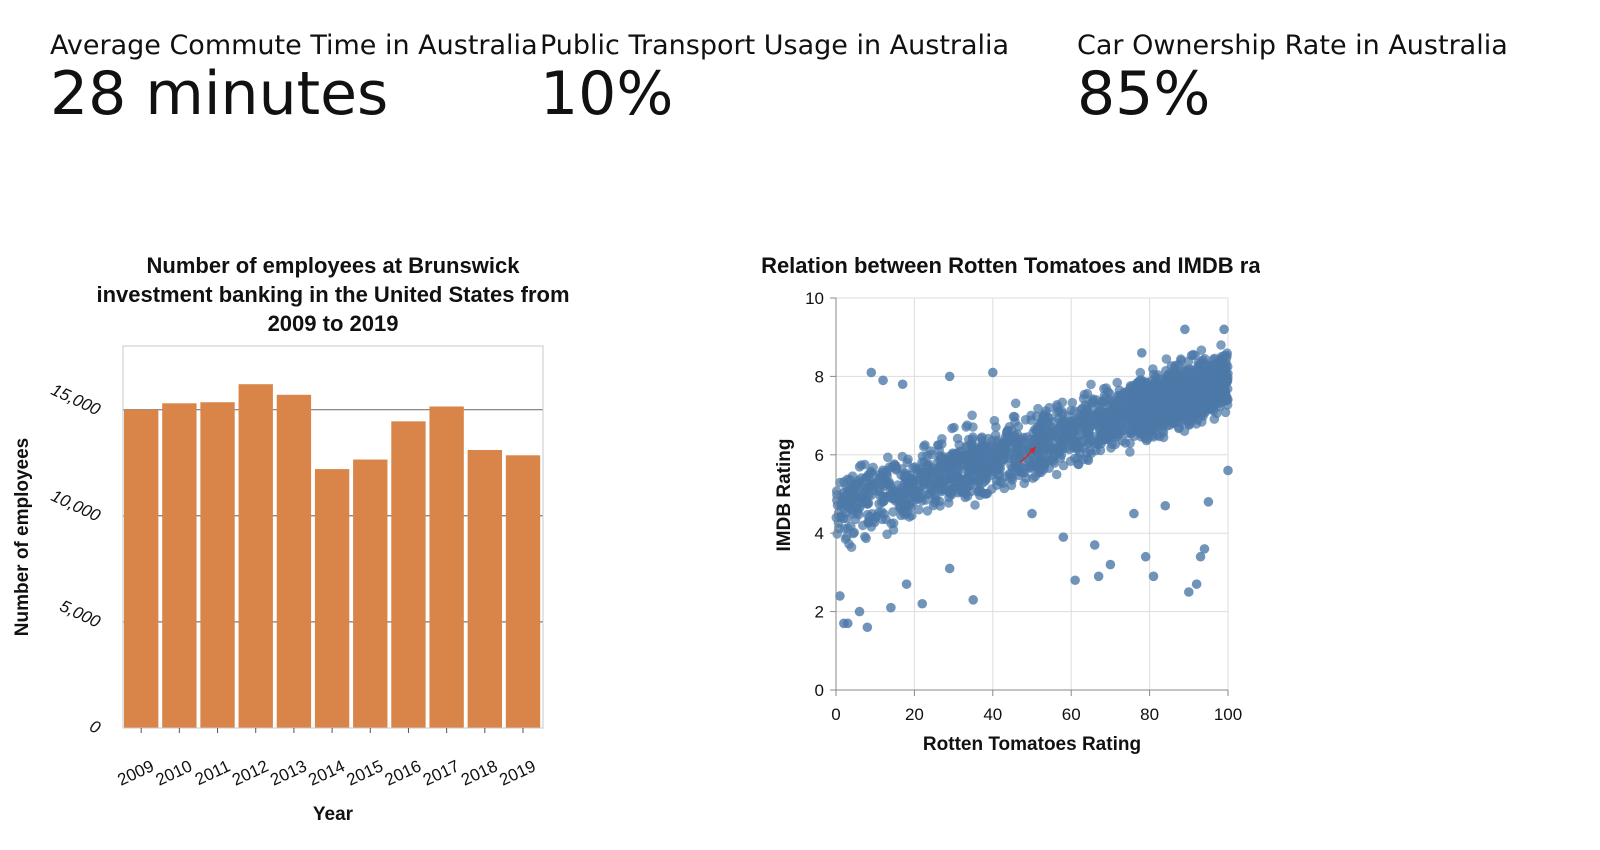  I want to click on kpi-public-transport-value: 10%, so click(607, 94).